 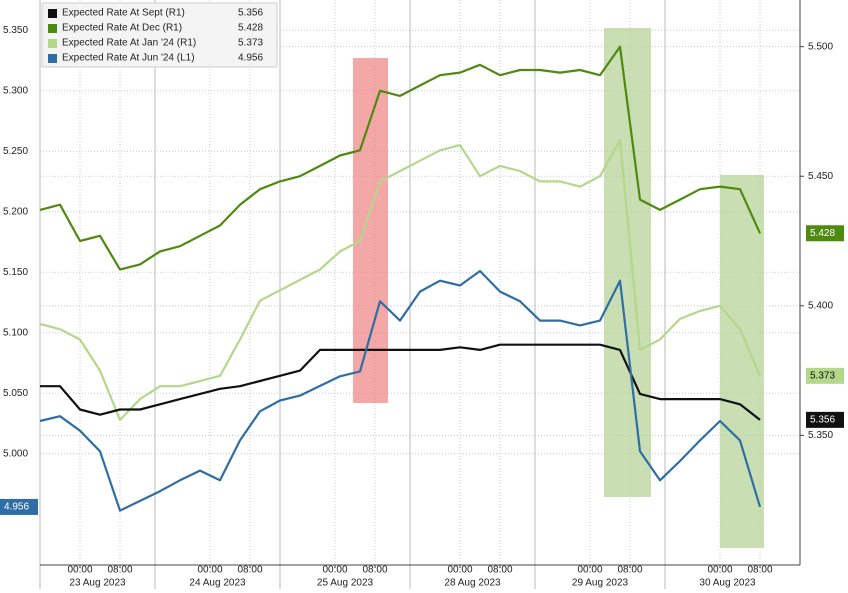 What do you see at coordinates (345, 583) in the screenshot?
I see `x-group-label: 25 Aug 2023` at bounding box center [345, 583].